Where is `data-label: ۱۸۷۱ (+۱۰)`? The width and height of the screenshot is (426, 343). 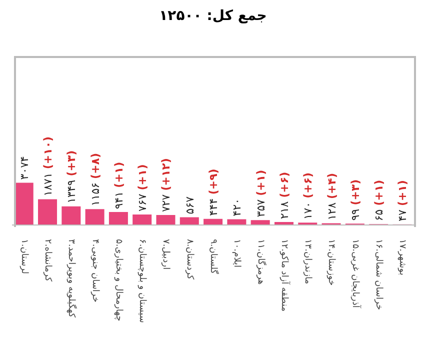
data-label: ۱۸۷۱ (+۱۰) is located at coordinates (47, 166).